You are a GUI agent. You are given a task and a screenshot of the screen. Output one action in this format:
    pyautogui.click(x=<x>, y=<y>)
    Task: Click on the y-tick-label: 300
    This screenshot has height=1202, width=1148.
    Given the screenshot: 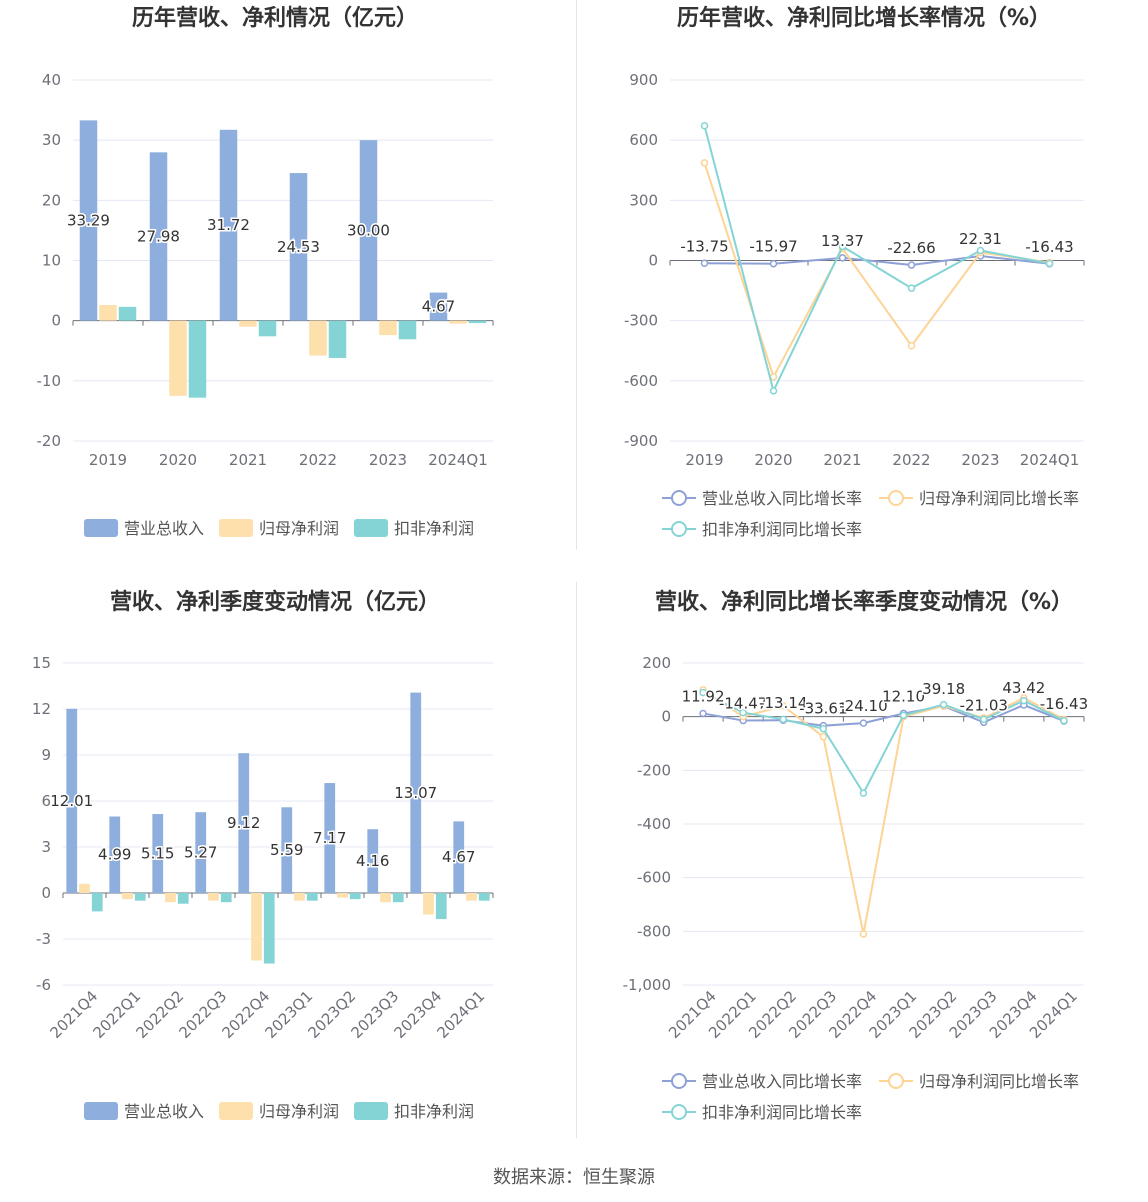 What is the action you would take?
    pyautogui.click(x=643, y=200)
    